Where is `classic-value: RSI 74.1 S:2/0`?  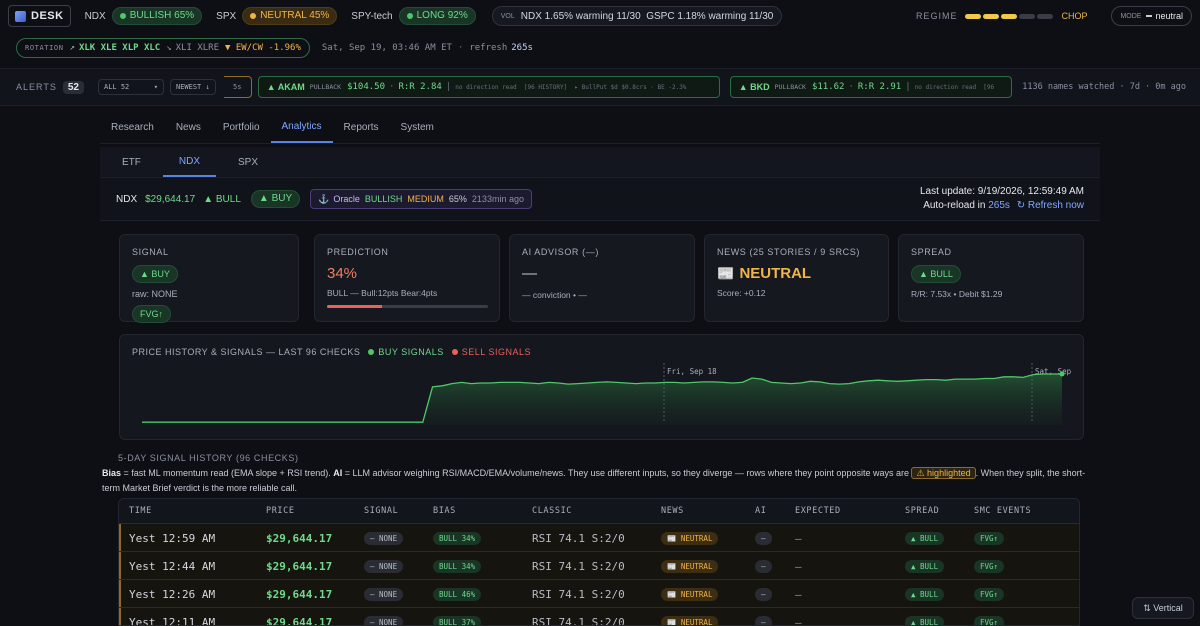
classic-value: RSI 74.1 S:2/0 is located at coordinates (578, 538).